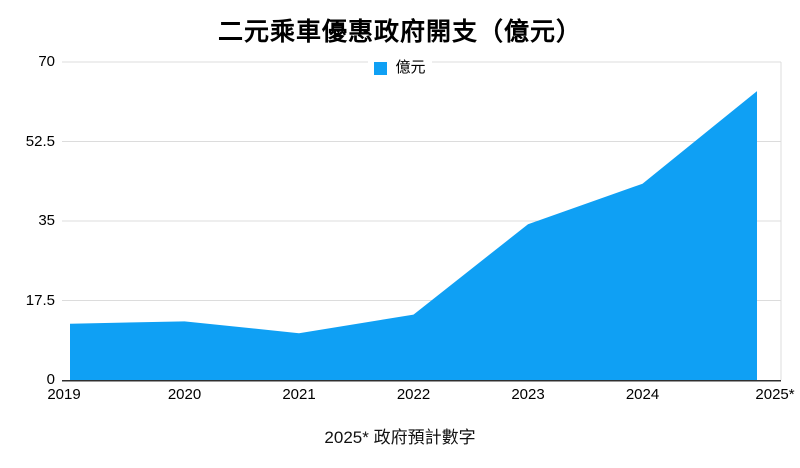 The height and width of the screenshot is (468, 800). Describe the element at coordinates (413, 394) in the screenshot. I see `x-tick-label: 2022` at that location.